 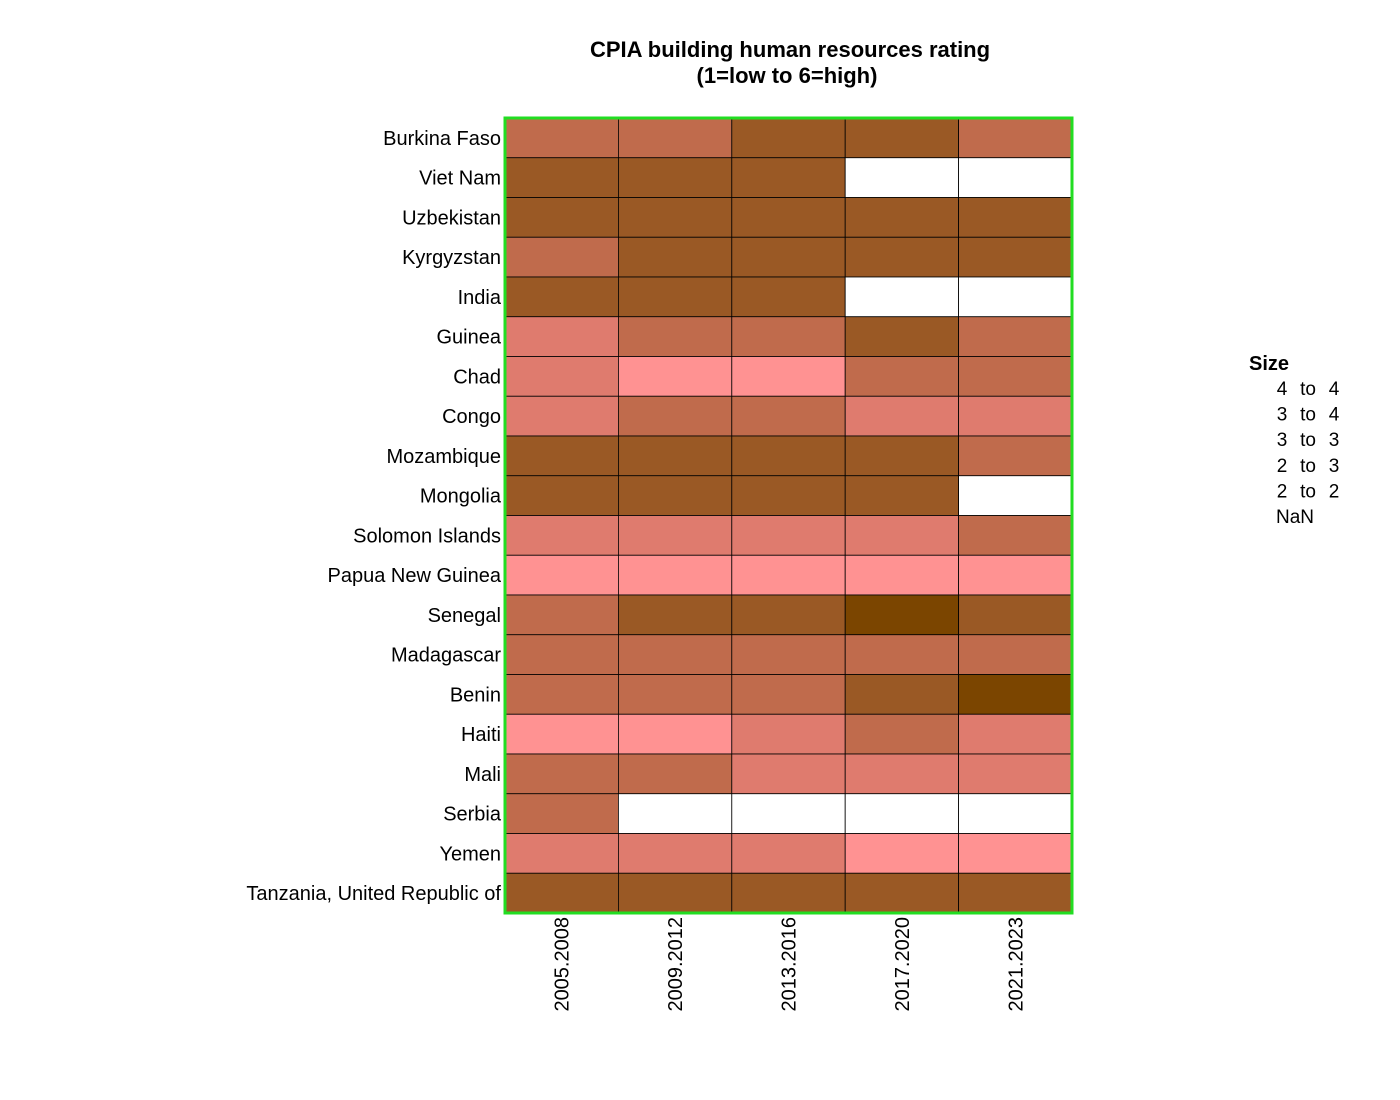 What do you see at coordinates (1334, 440) in the screenshot?
I see `legend-entry-to: 3` at bounding box center [1334, 440].